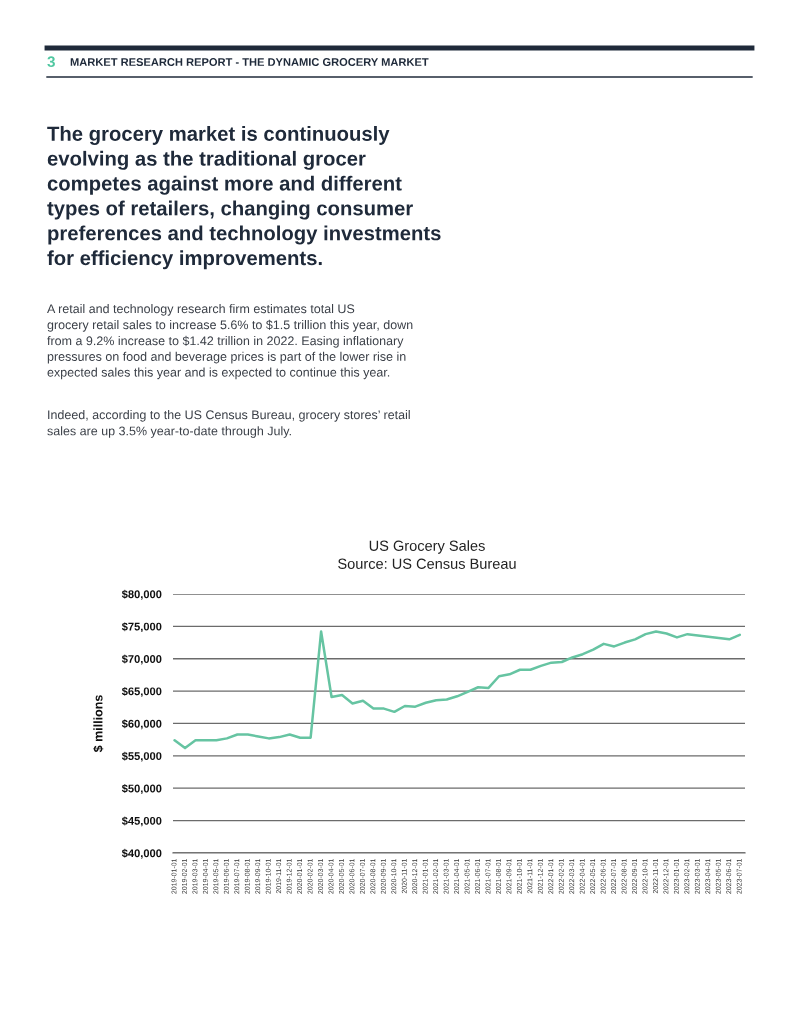  What do you see at coordinates (141, 789) in the screenshot?
I see `y-tick-label: $50,000` at bounding box center [141, 789].